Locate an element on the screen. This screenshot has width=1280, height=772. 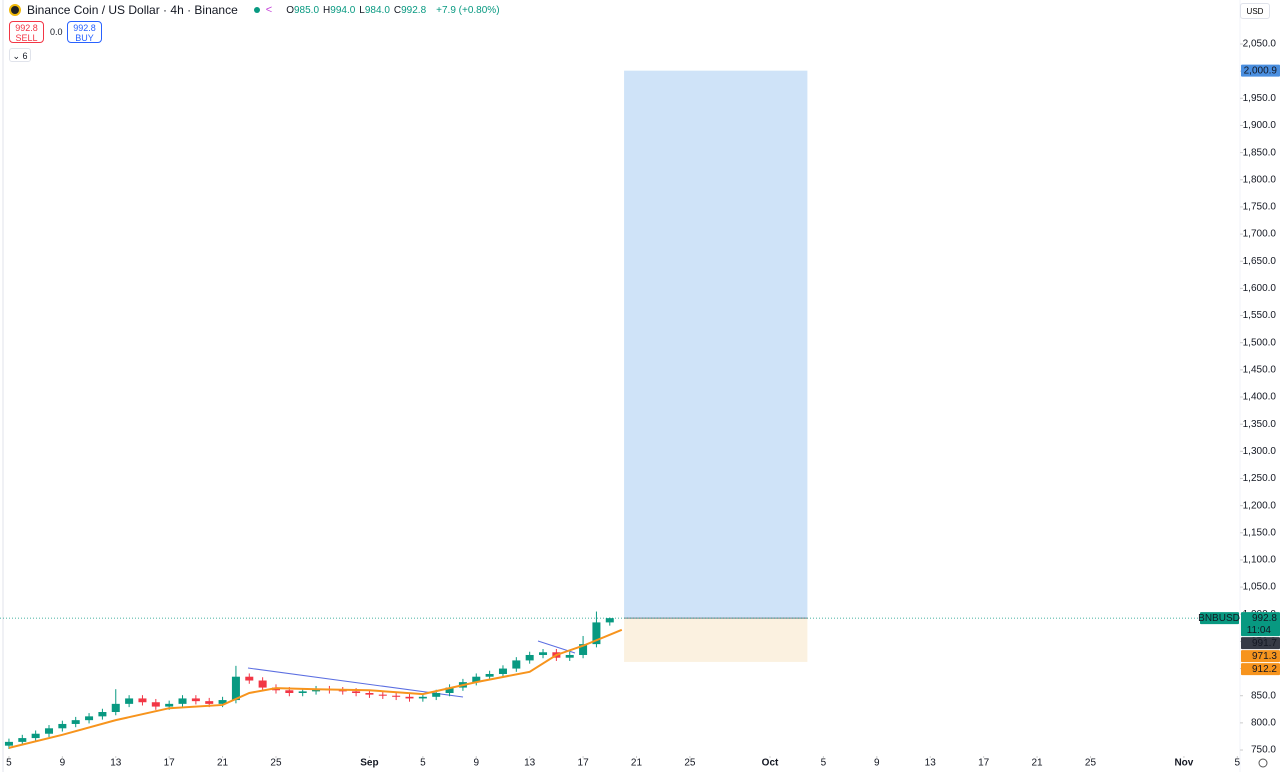
buy-button: 992.8 BUY is located at coordinates (84, 32).